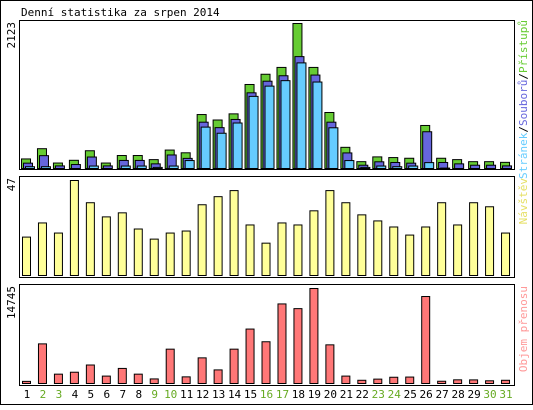 This screenshot has width=533, height=410. I want to click on bar-stránek-day-22, so click(365, 167).